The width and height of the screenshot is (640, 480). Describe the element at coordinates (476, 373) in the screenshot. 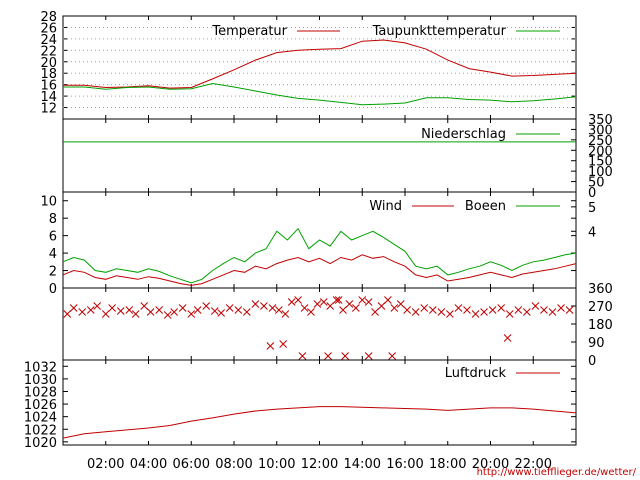

I see `legend-label-luftdruck: Luftdruck` at that location.